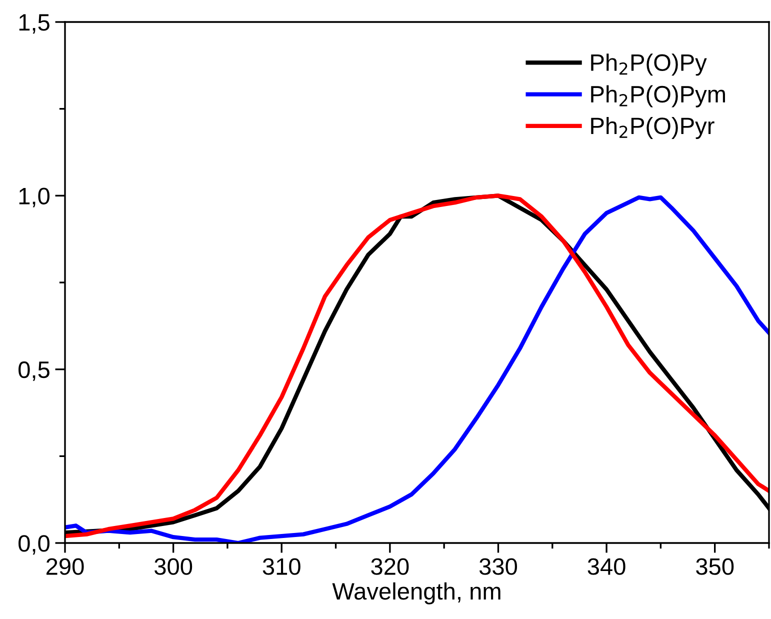  What do you see at coordinates (65, 566) in the screenshot?
I see `x-tick-label: 290` at bounding box center [65, 566].